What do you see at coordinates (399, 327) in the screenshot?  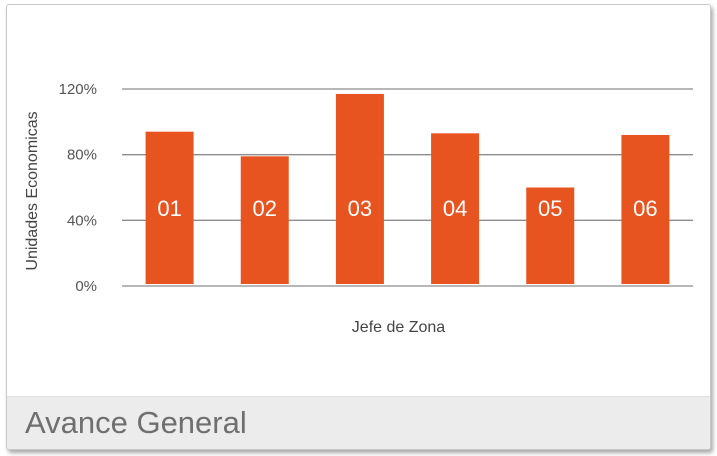 I see `x-axis-title: Jefe de Zona` at bounding box center [399, 327].